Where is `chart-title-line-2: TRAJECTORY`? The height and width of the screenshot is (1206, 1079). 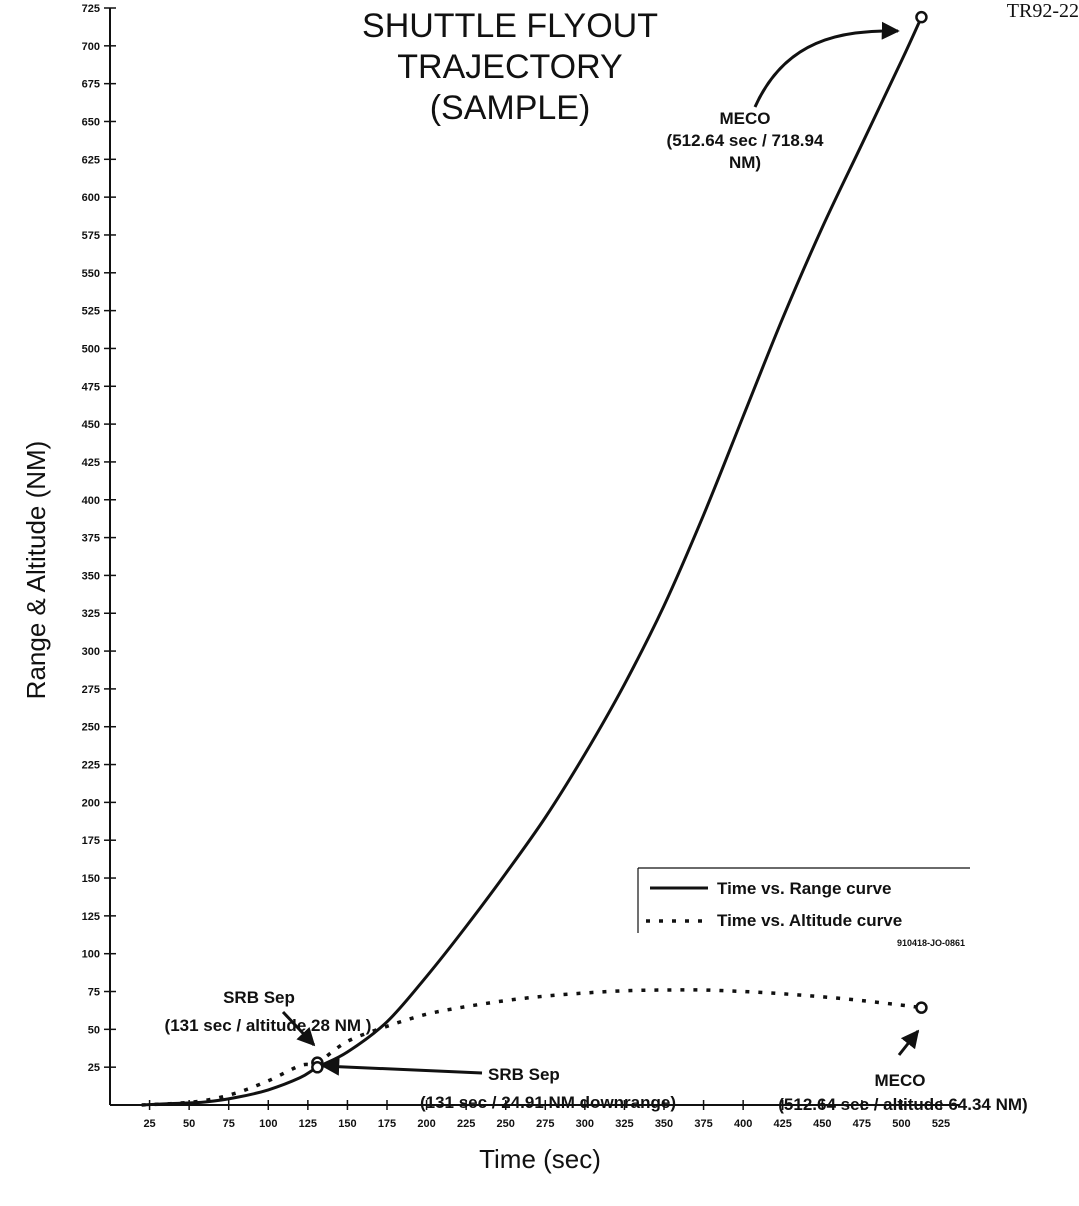
chart-title-line-2: TRAJECTORY is located at coordinates (509, 67).